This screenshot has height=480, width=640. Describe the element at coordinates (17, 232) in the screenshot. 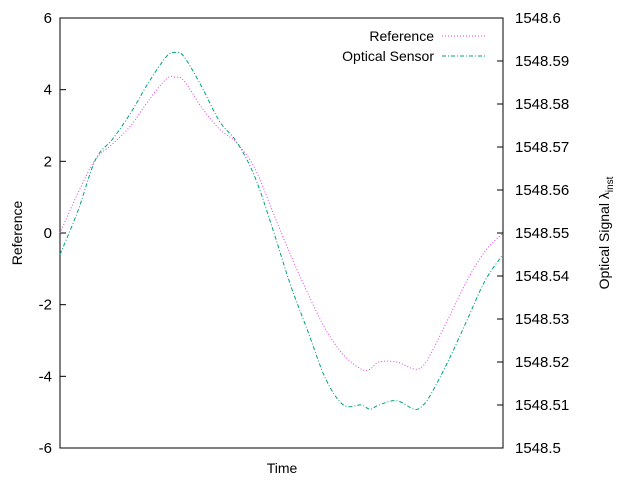

I see `left-y-axis-label: Reference` at that location.